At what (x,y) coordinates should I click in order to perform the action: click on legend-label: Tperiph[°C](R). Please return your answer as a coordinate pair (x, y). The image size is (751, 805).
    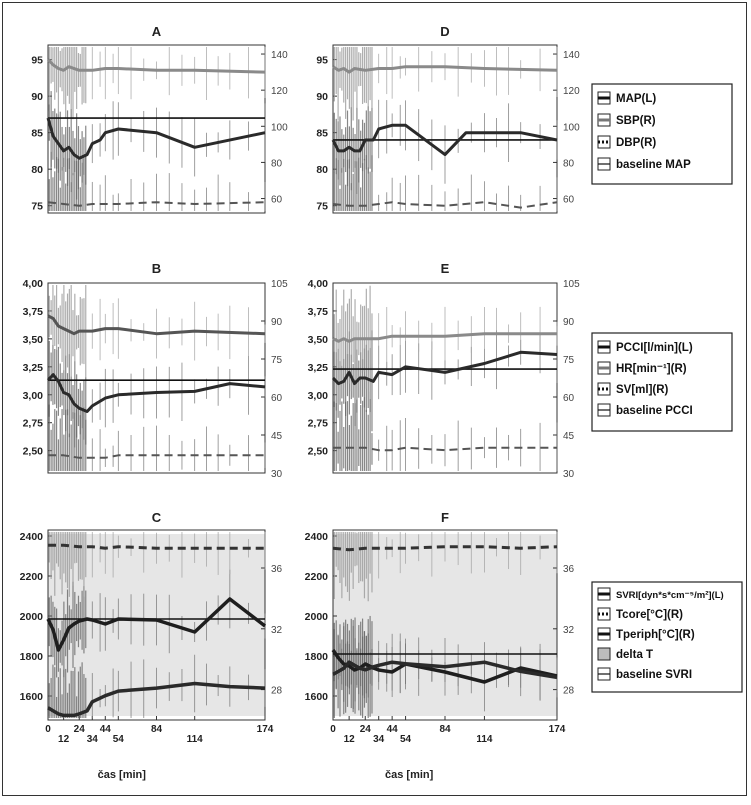
    Looking at the image, I should click on (655, 635).